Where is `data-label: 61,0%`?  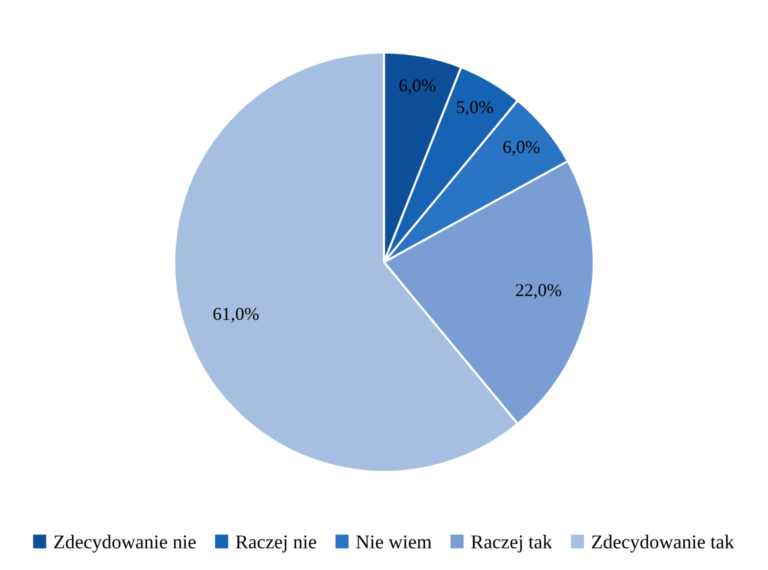
data-label: 61,0% is located at coordinates (236, 315).